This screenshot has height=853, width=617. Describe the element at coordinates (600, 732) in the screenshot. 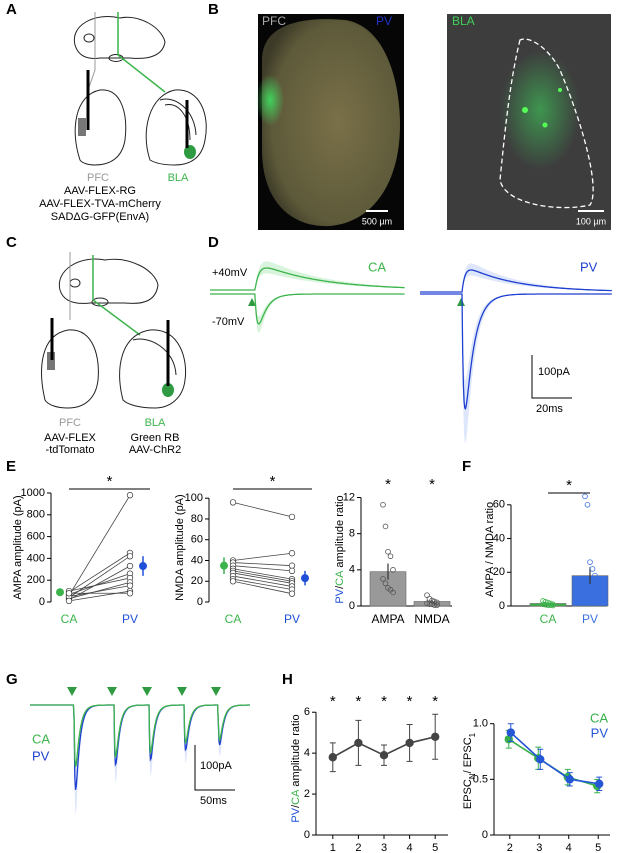

I see `legend-entry: PV` at that location.